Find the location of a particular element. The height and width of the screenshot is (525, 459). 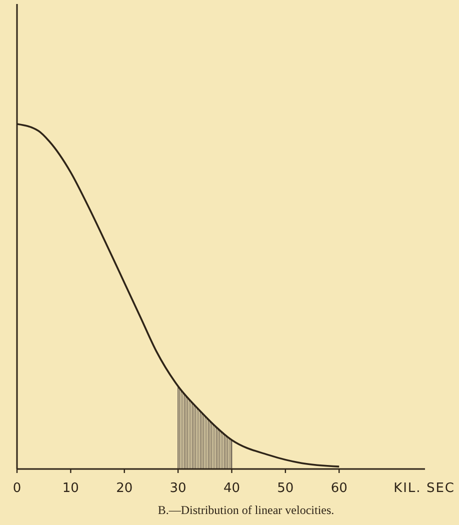

x-tick-label: 30 is located at coordinates (178, 488).